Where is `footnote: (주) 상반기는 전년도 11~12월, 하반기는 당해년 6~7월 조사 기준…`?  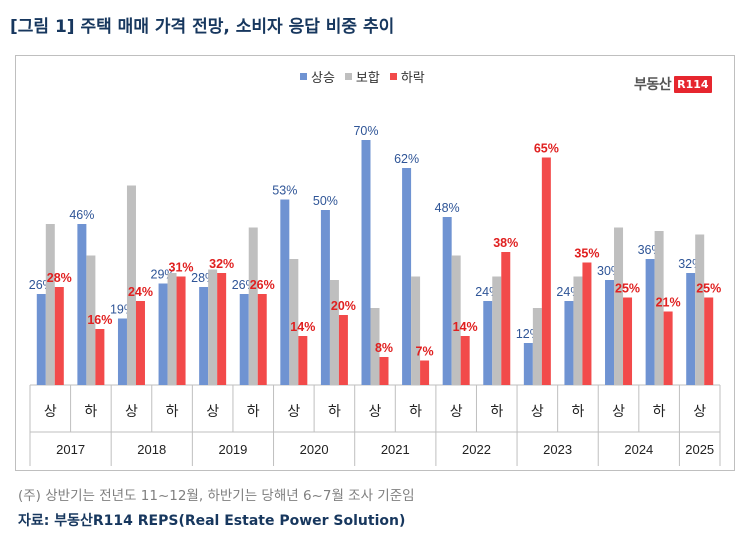 footnote: (주) 상반기는 전년도 11~12월, 하반기는 당해년 6~7월 조사 기준… is located at coordinates (216, 496).